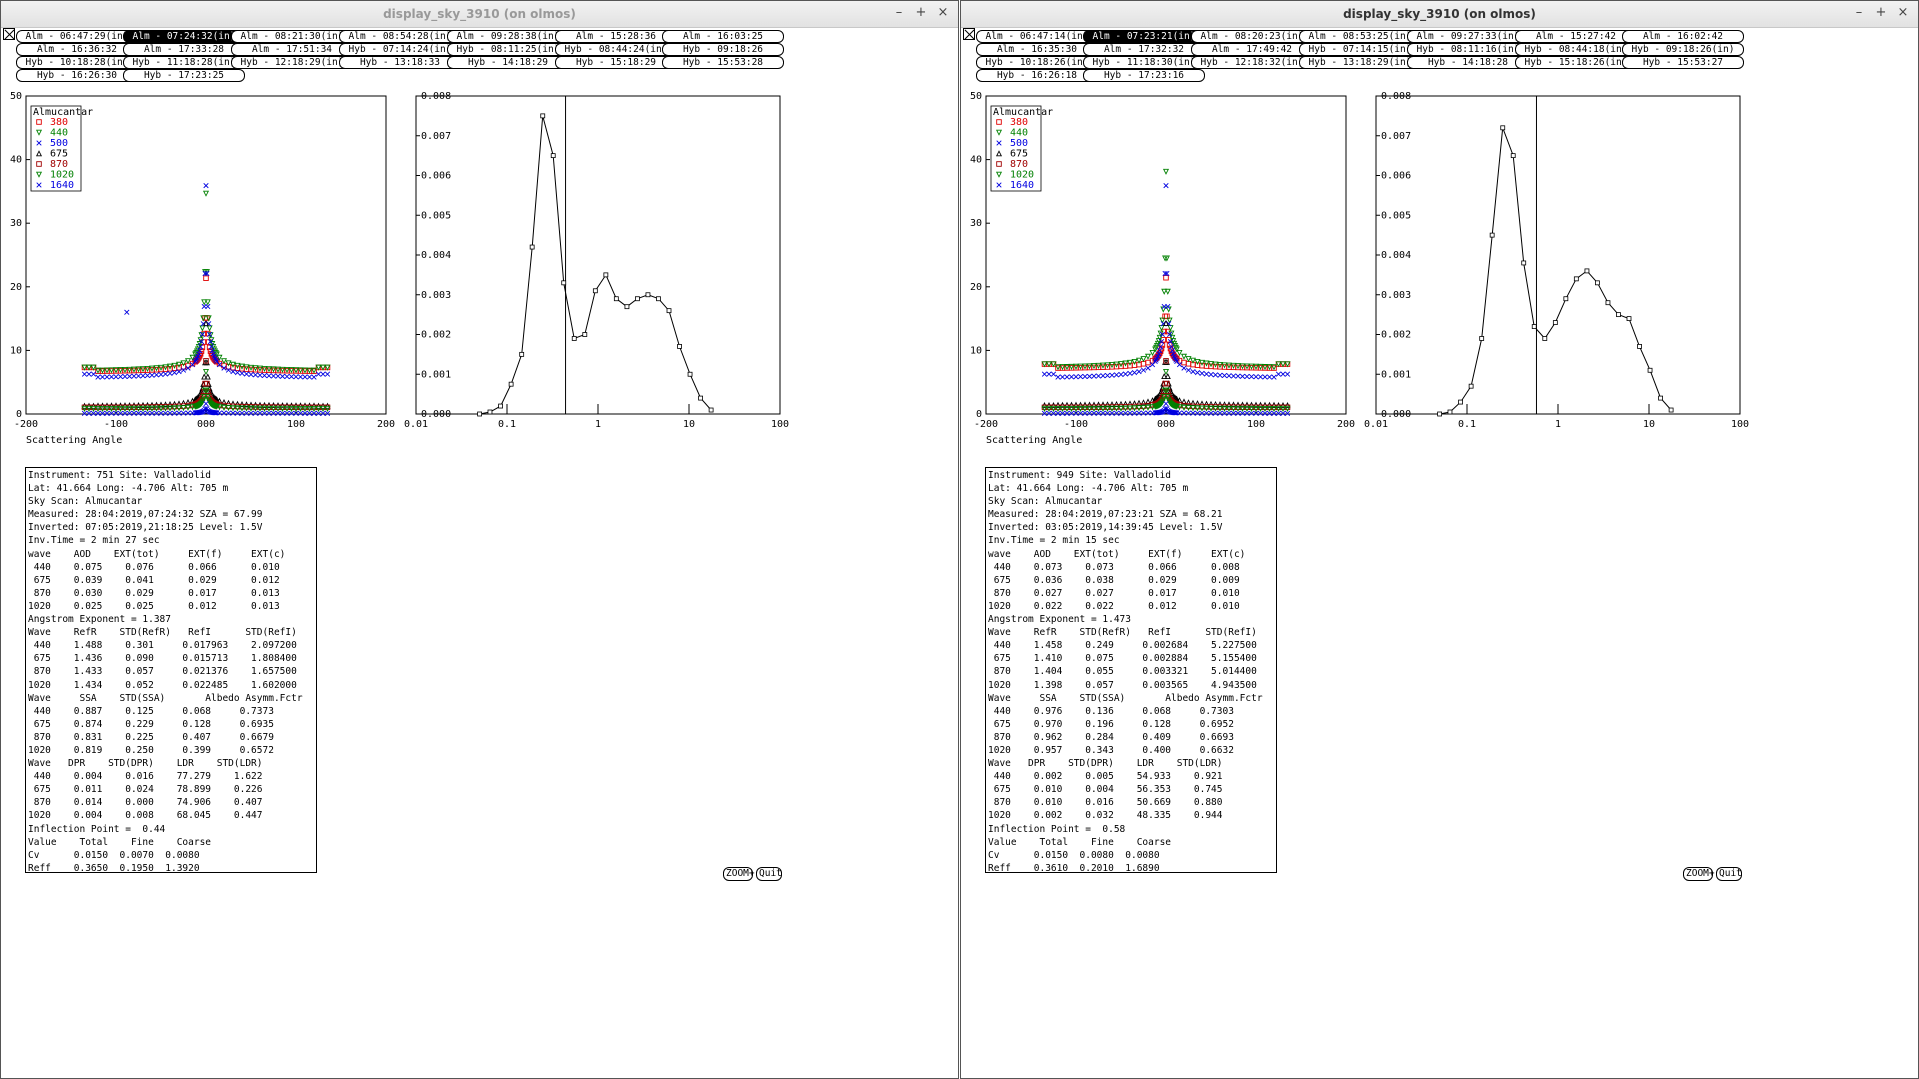 Image resolution: width=1919 pixels, height=1079 pixels. I want to click on scan-button: Alm - 06:47:29(in), so click(77, 36).